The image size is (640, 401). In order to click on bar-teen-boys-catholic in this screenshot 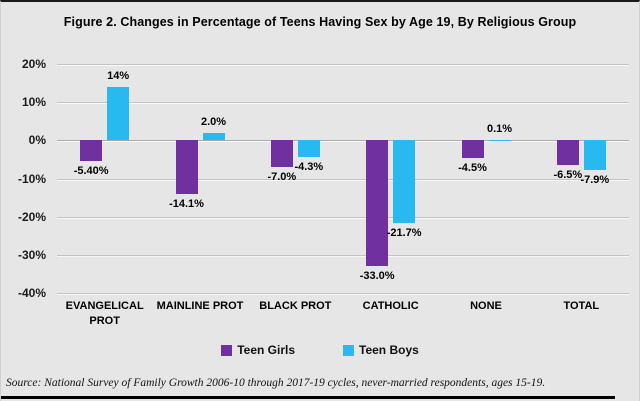, I will do `click(404, 182)`.